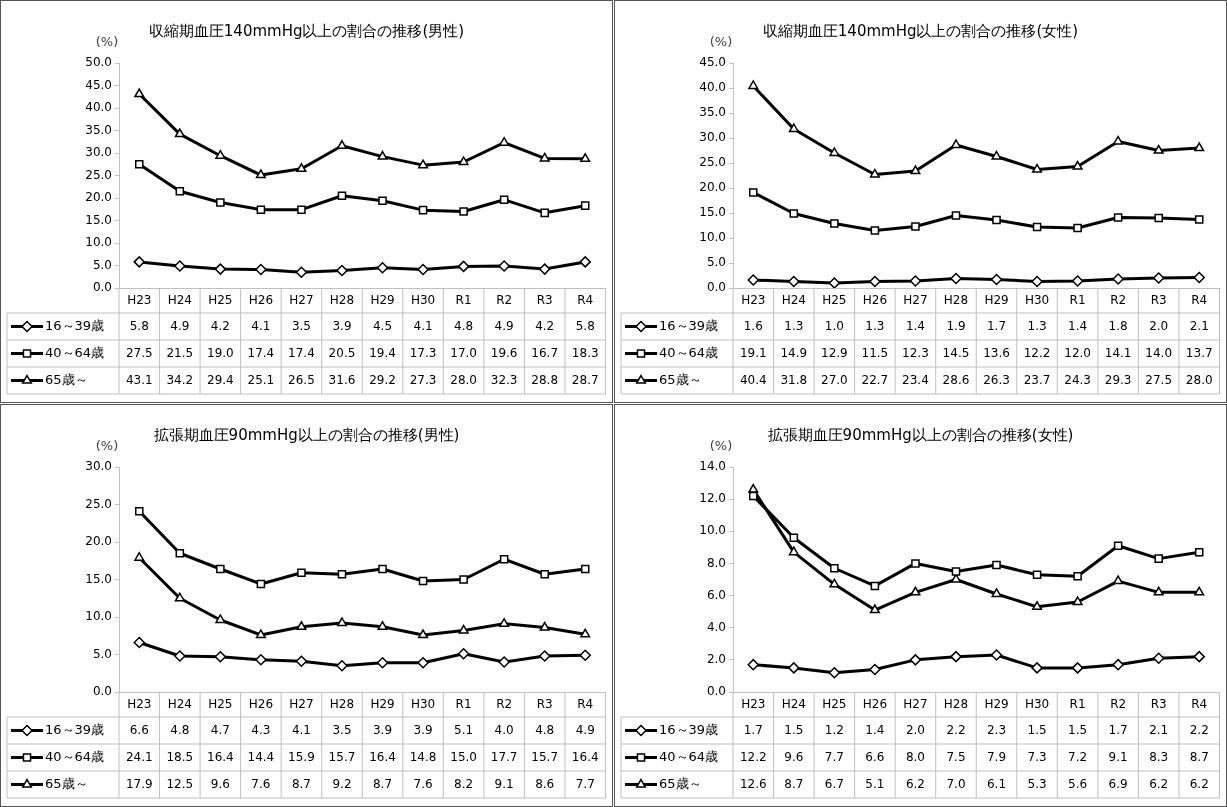 The width and height of the screenshot is (1227, 807). What do you see at coordinates (504, 325) in the screenshot?
I see `data-label: 4.9` at bounding box center [504, 325].